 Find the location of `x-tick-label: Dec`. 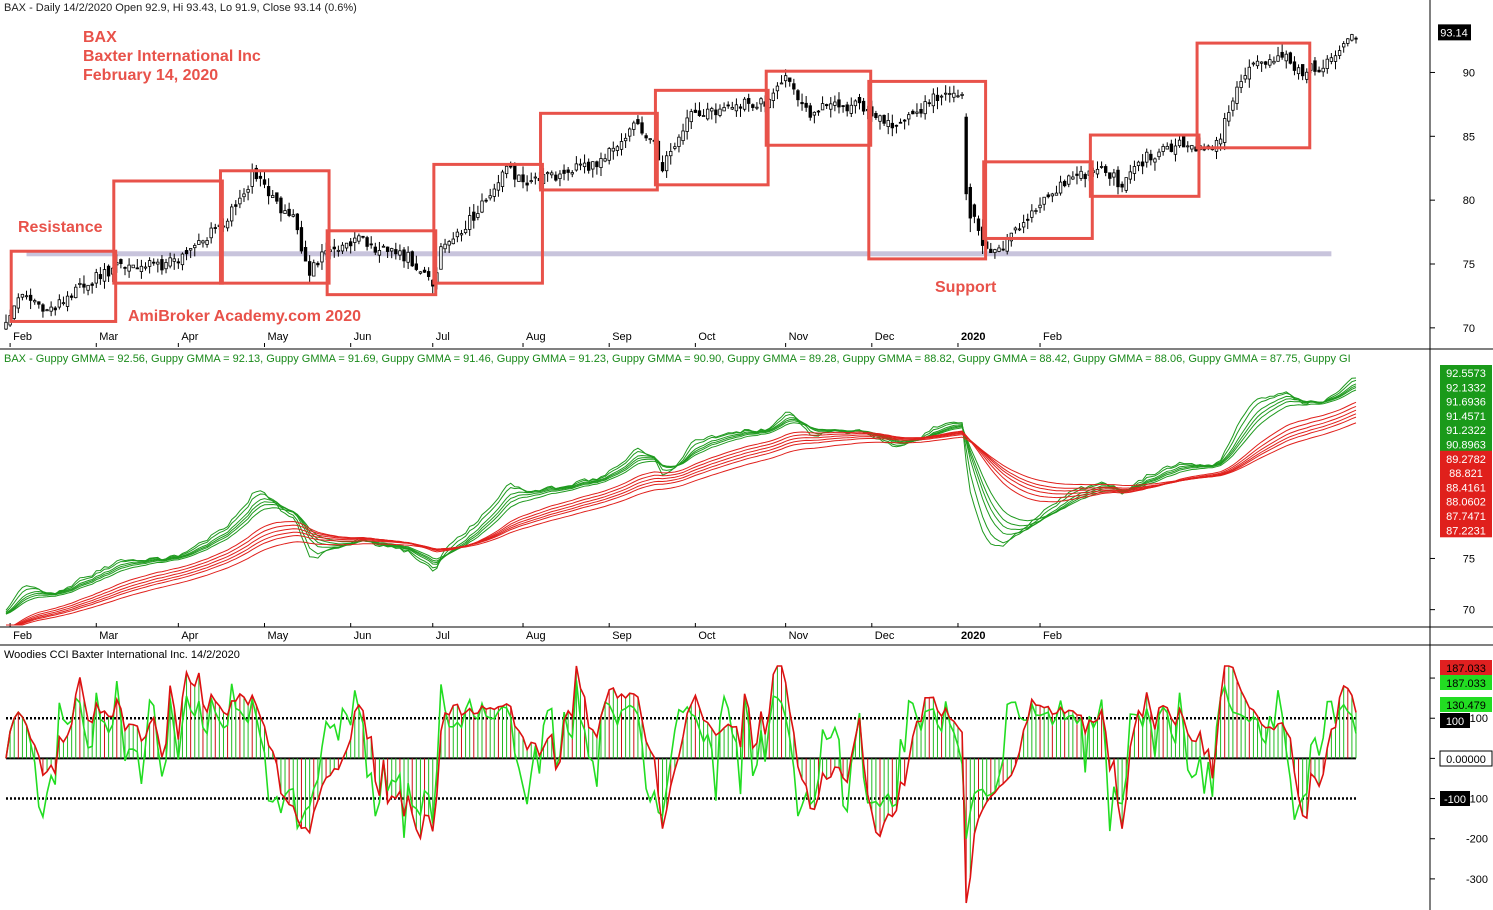

x-tick-label: Dec is located at coordinates (885, 636).